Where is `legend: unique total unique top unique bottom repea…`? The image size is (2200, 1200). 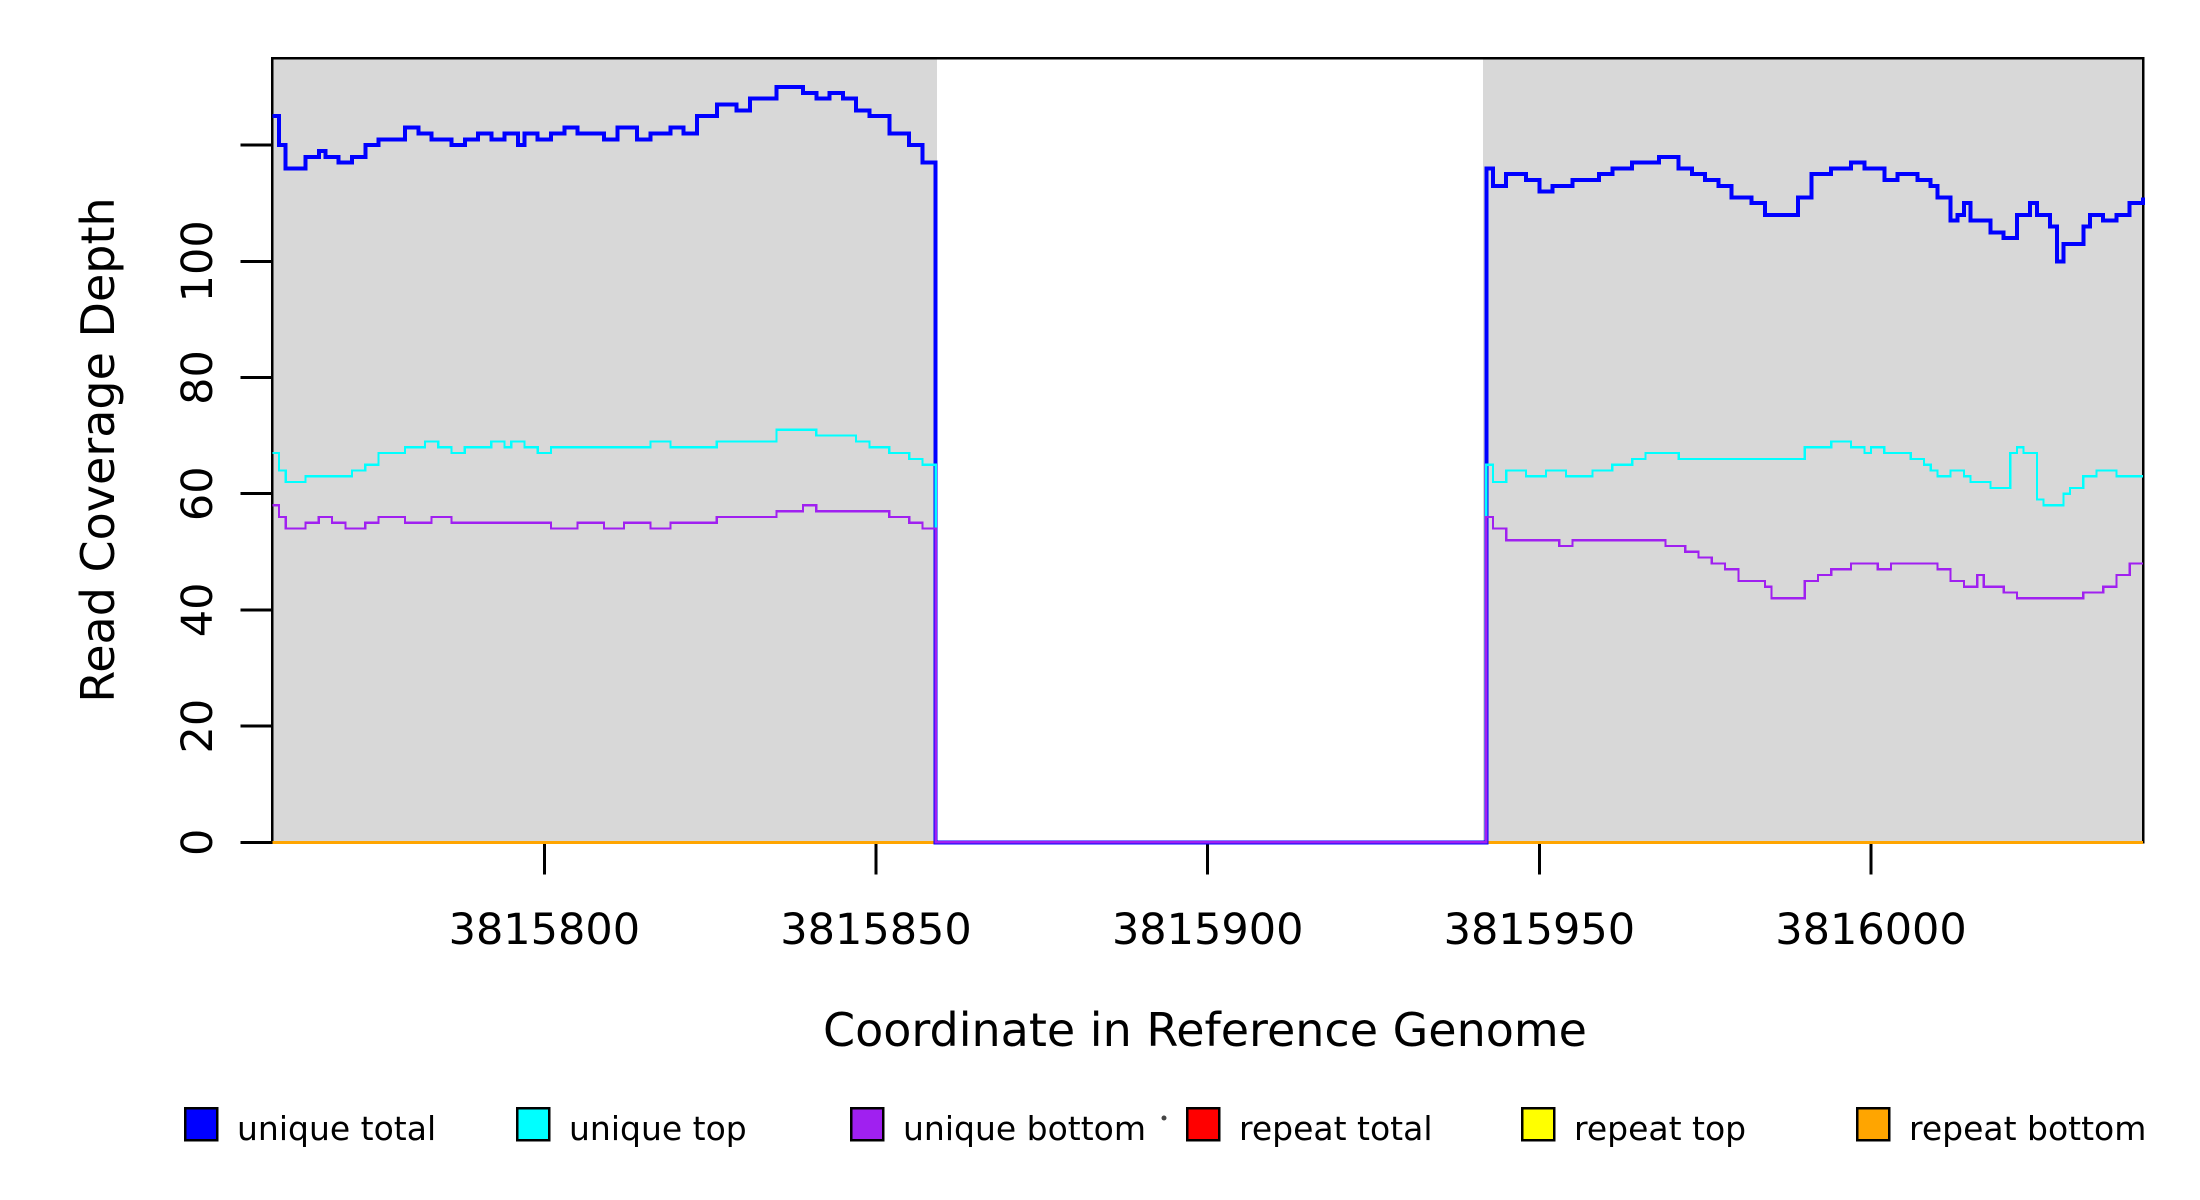 legend: unique total unique top unique bottom repea… is located at coordinates (1164, 1127).